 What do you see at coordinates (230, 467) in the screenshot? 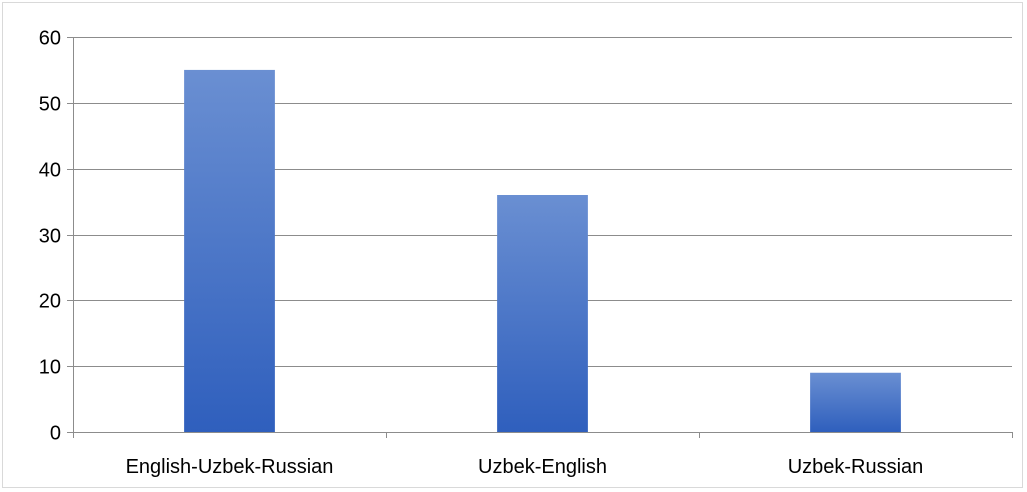
I see `x-tick-label: English-Uzbek-Russian` at bounding box center [230, 467].